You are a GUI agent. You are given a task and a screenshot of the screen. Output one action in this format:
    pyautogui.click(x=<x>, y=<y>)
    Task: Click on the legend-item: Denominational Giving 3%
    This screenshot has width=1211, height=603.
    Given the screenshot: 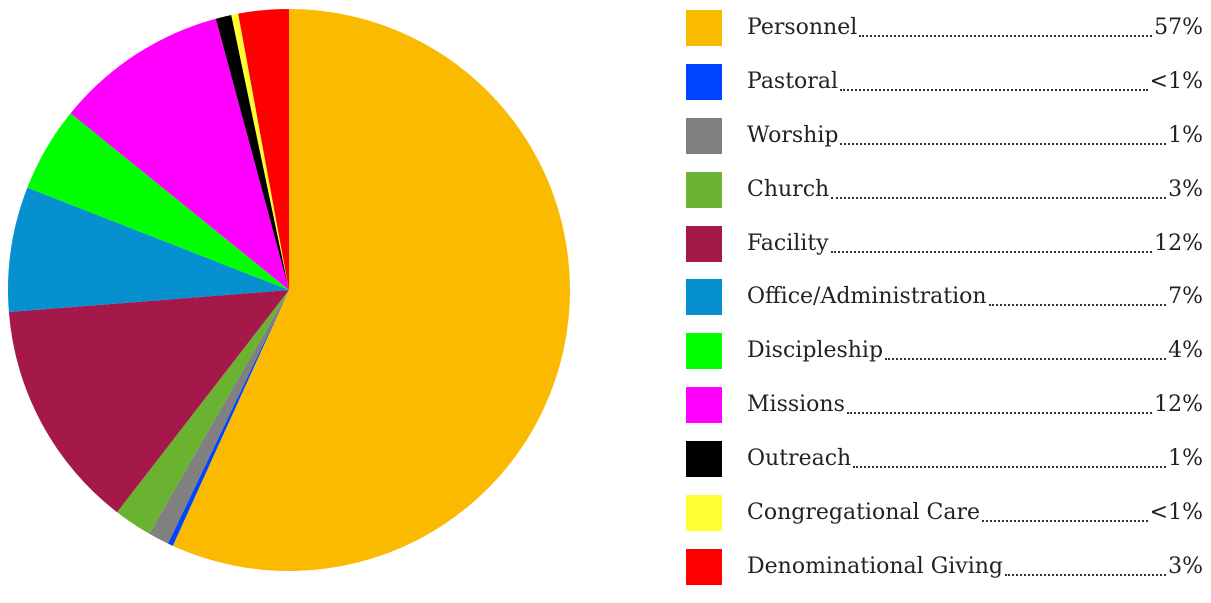 What is the action you would take?
    pyautogui.click(x=946, y=566)
    